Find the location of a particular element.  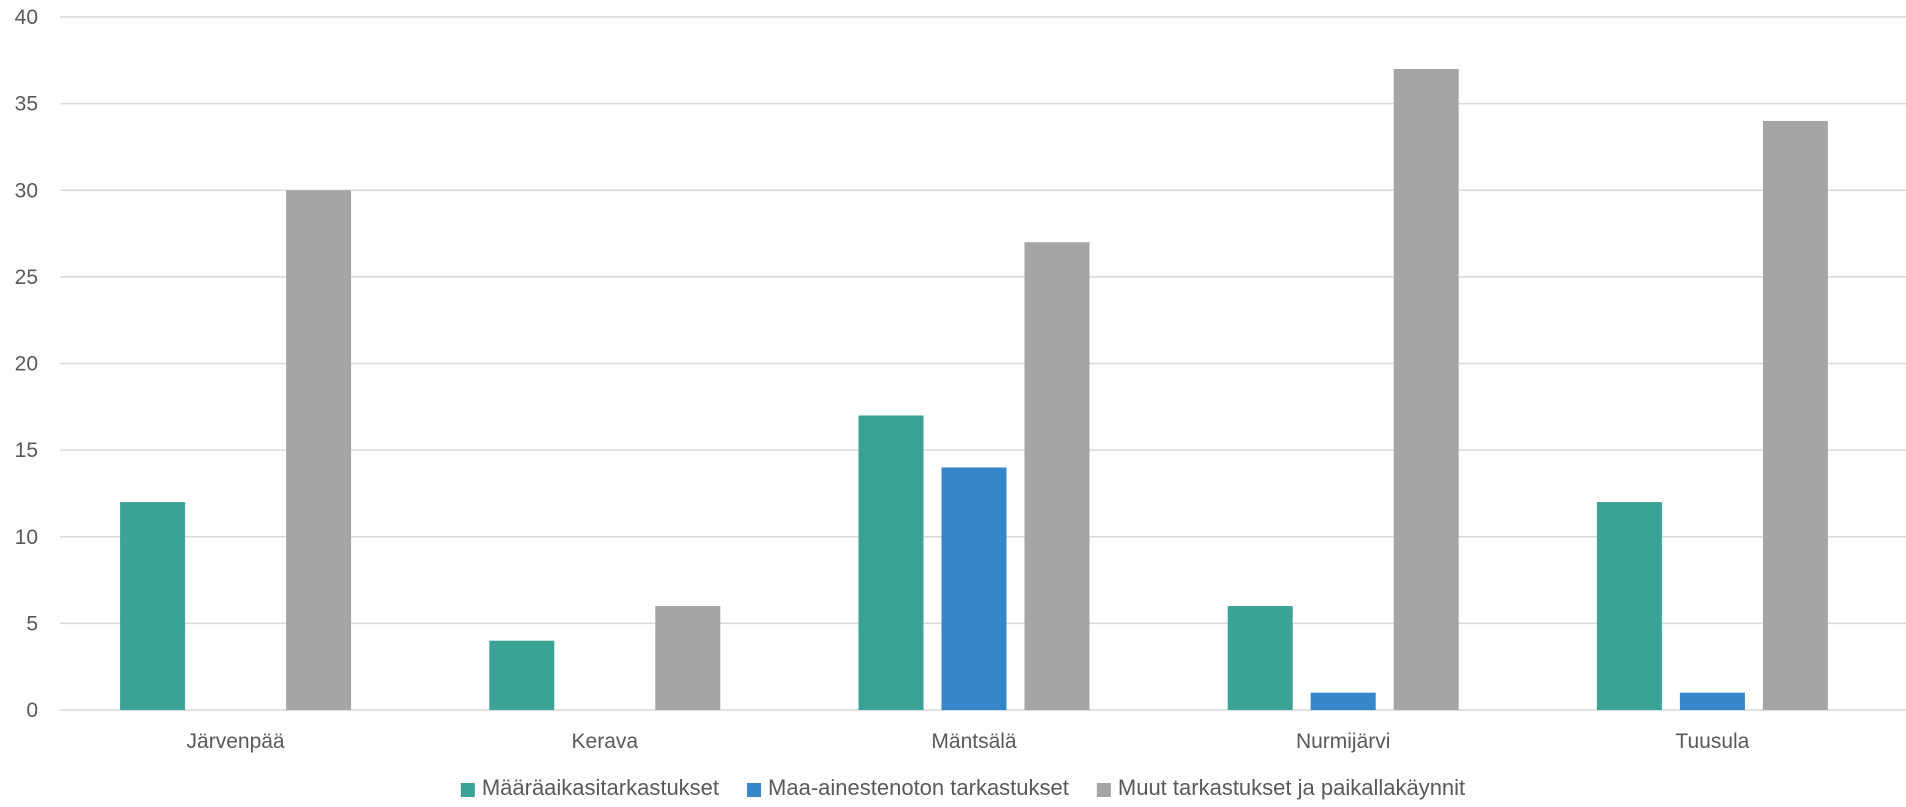

y-tick-label: 35 is located at coordinates (26, 104).